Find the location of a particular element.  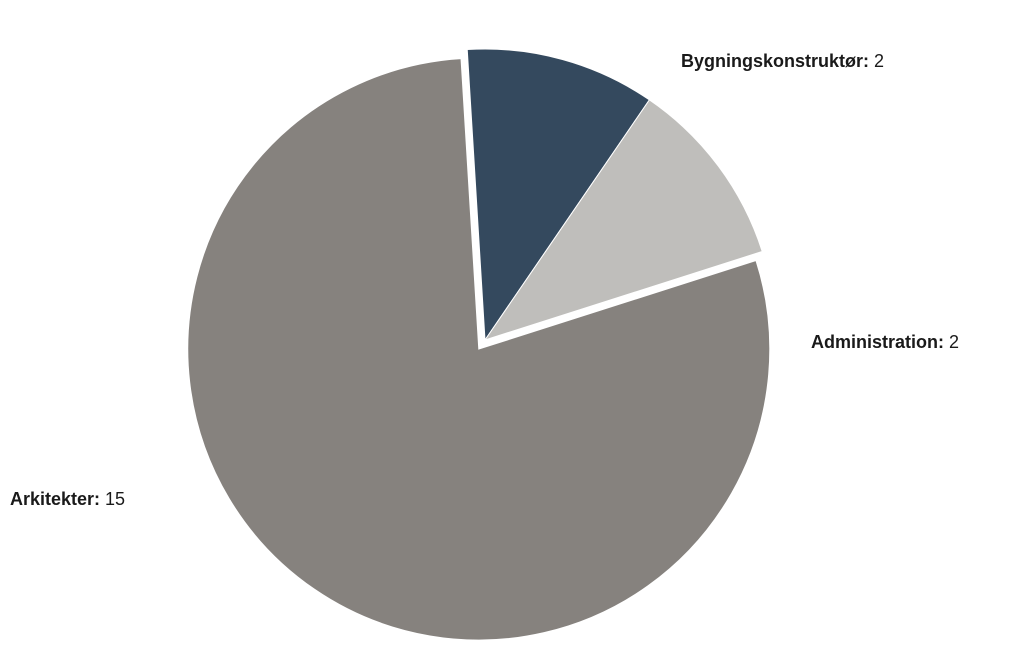

slice-label: Arkitekter: 15 is located at coordinates (67, 499).